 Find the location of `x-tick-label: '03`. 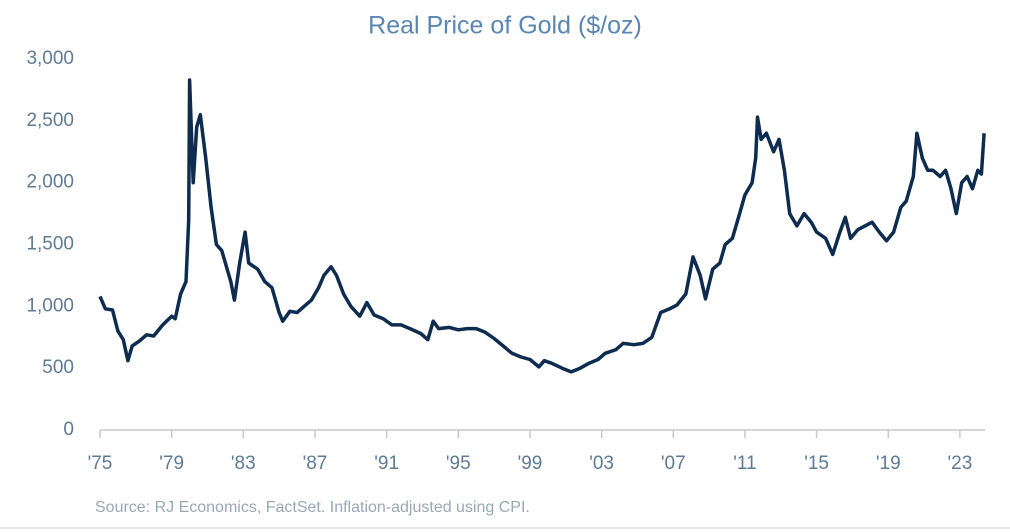

x-tick-label: '03 is located at coordinates (601, 463).